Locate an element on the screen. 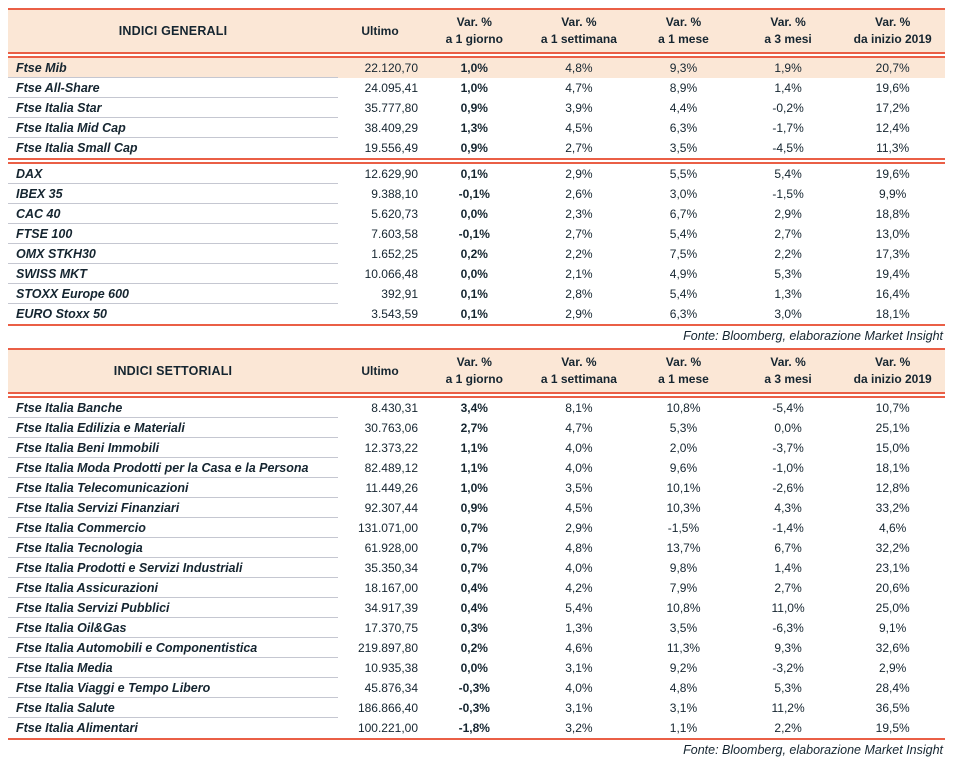 The width and height of the screenshot is (953, 758). column-header-var-giorno: Var. % a 1 giorno is located at coordinates (474, 31).